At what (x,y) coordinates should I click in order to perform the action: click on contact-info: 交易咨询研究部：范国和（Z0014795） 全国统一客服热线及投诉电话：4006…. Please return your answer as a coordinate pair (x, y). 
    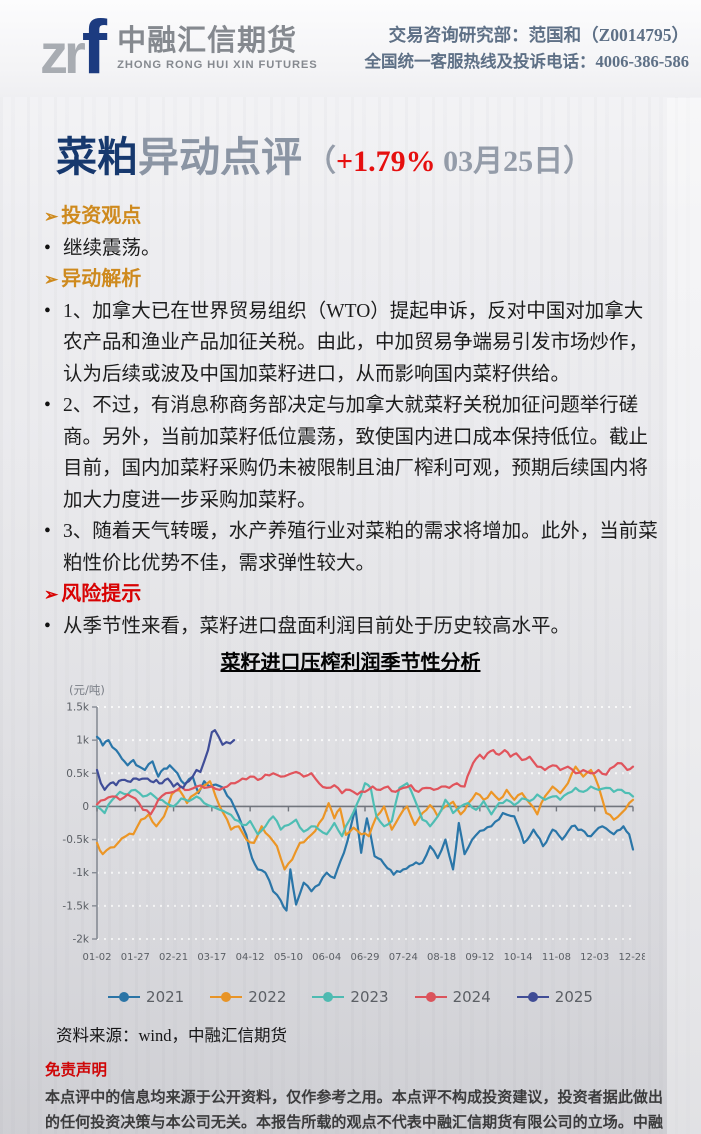
    Looking at the image, I should click on (527, 48).